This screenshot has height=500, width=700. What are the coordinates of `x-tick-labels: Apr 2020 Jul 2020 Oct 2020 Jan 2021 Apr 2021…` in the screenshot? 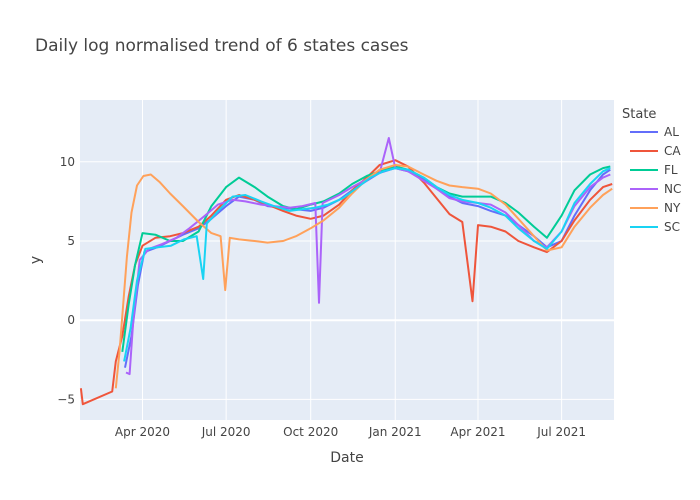 It's located at (350, 432).